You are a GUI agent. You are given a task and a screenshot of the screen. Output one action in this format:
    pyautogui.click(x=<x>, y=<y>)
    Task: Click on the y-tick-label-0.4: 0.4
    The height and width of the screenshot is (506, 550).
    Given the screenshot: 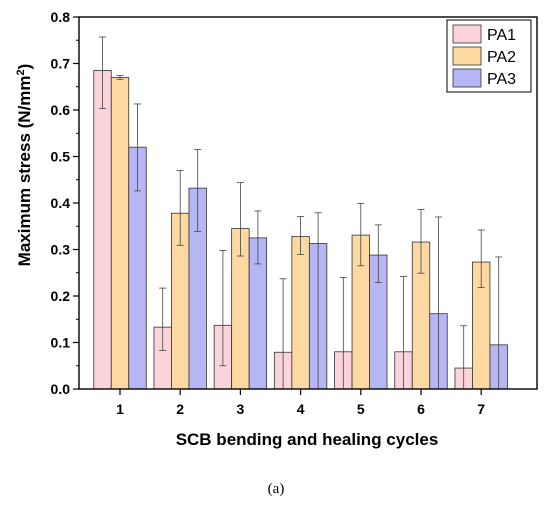 What is the action you would take?
    pyautogui.click(x=61, y=203)
    